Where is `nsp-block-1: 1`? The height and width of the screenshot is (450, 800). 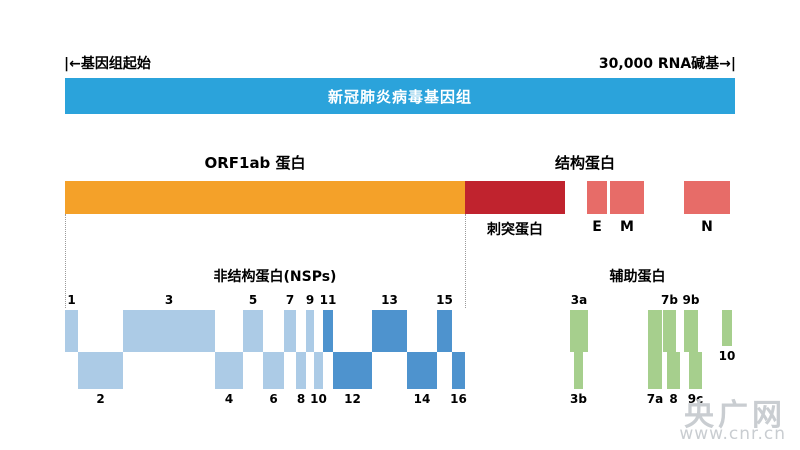
nsp-block-1: 1 is located at coordinates (71, 322).